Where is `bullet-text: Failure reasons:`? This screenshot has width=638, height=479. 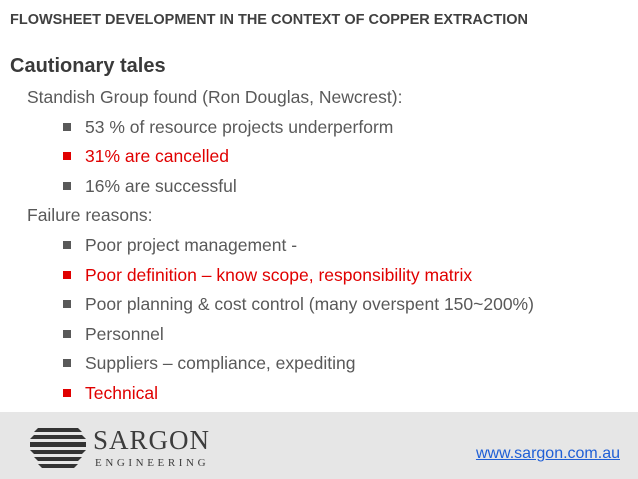
bullet-text: Failure reasons: is located at coordinates (90, 215).